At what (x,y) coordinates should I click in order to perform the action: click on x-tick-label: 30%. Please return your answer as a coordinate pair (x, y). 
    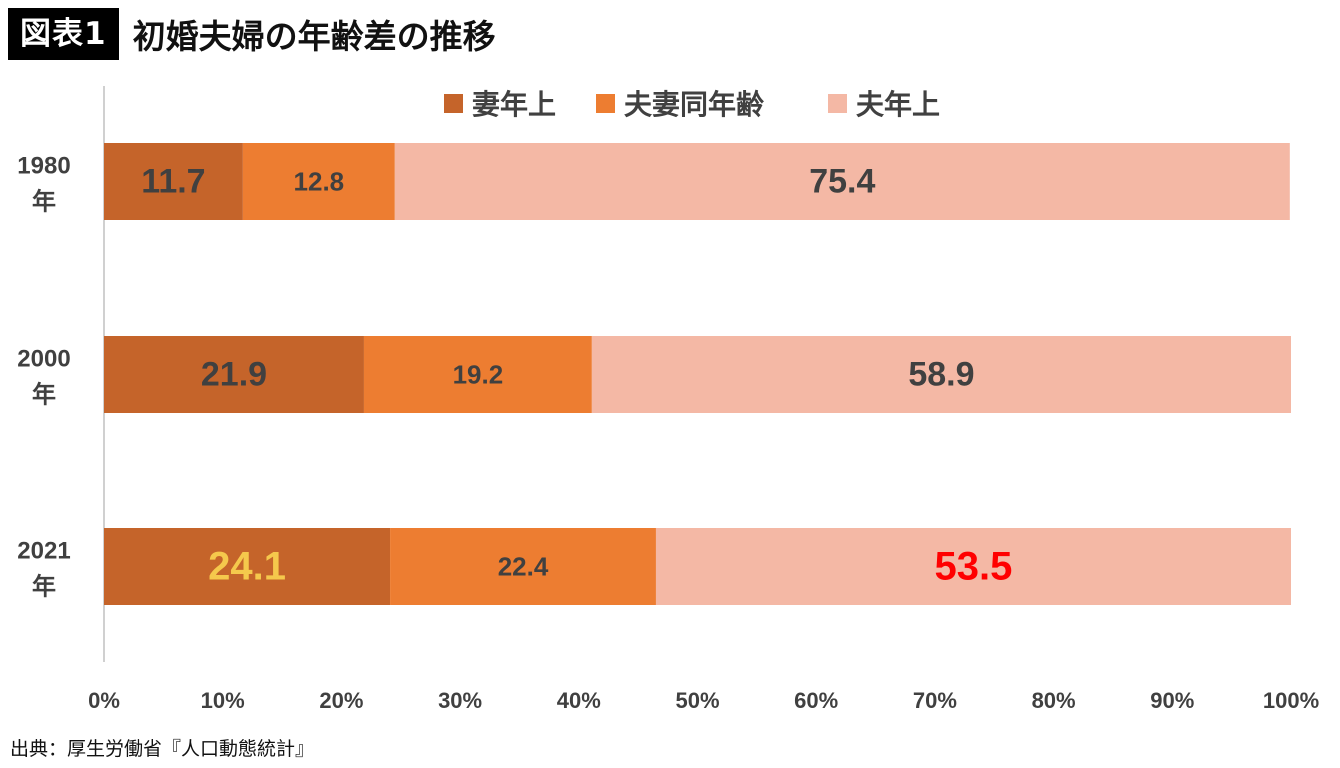
    Looking at the image, I should click on (460, 700).